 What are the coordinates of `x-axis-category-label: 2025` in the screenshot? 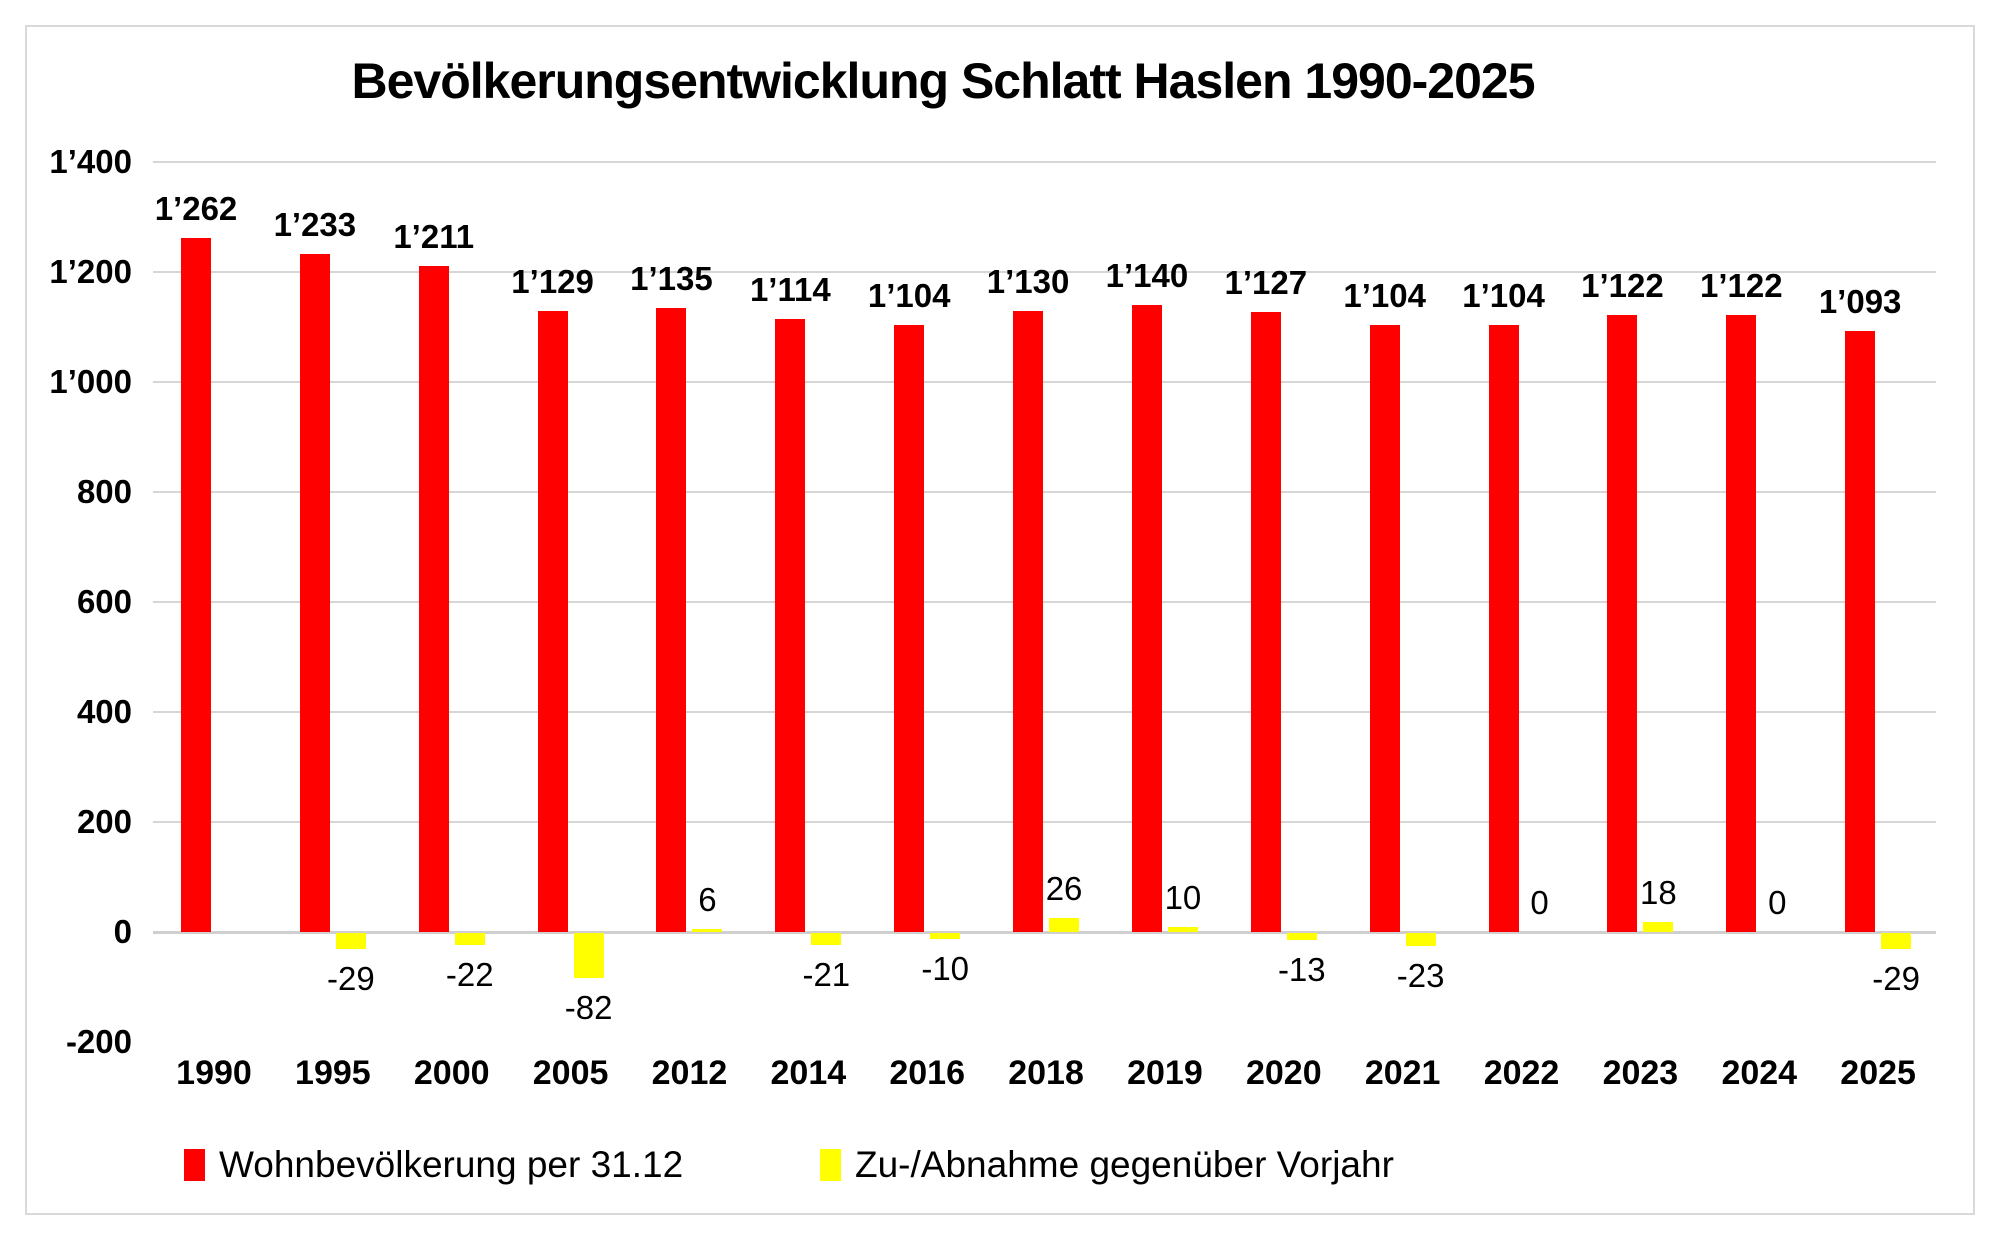 It's located at (1878, 1073).